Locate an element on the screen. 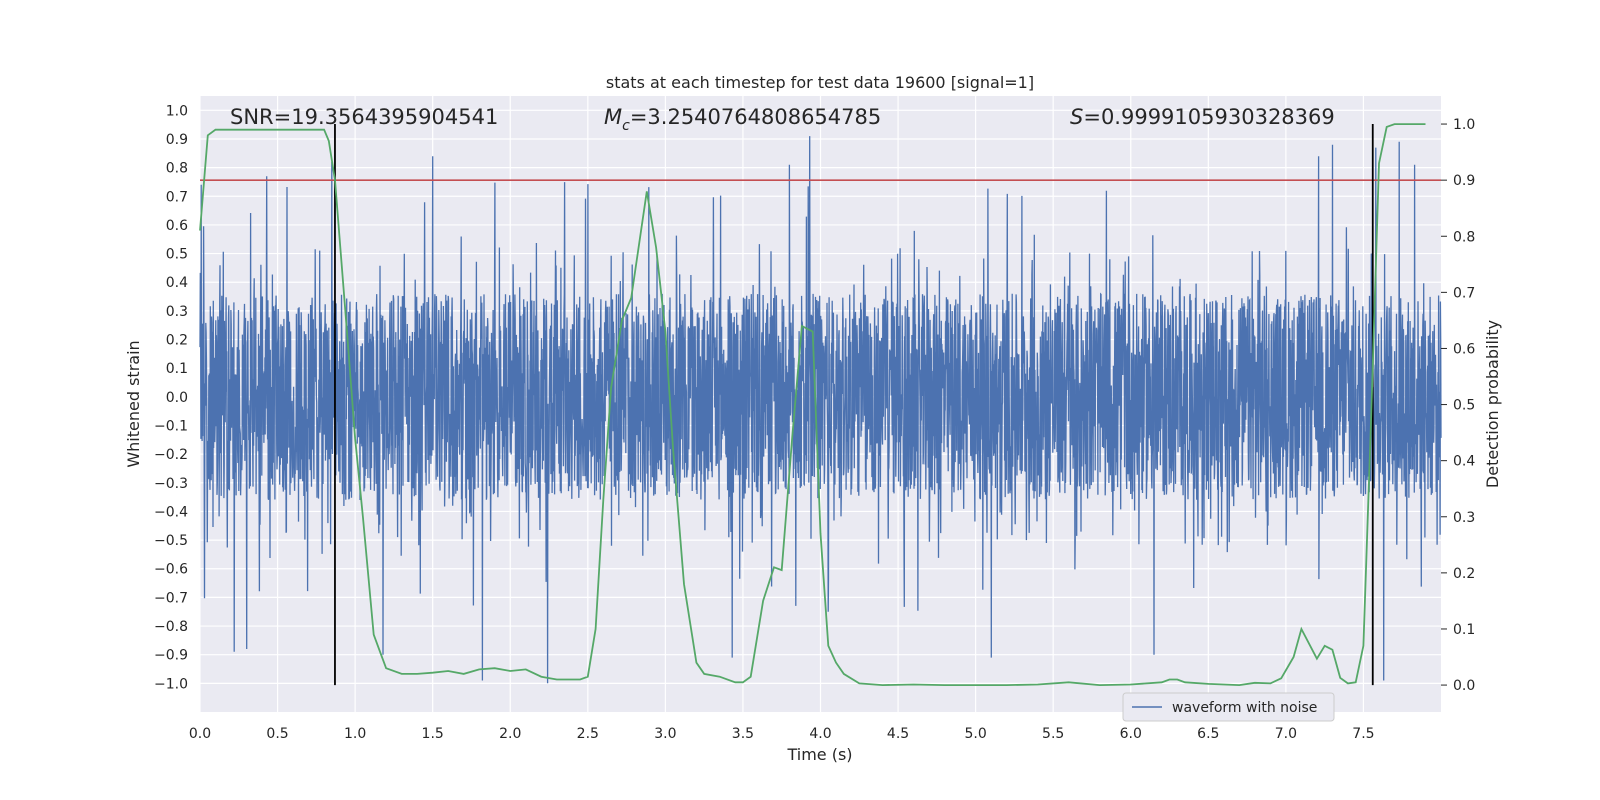 This screenshot has height=800, width=1600. x-tick-label: 4.0 is located at coordinates (820, 734).